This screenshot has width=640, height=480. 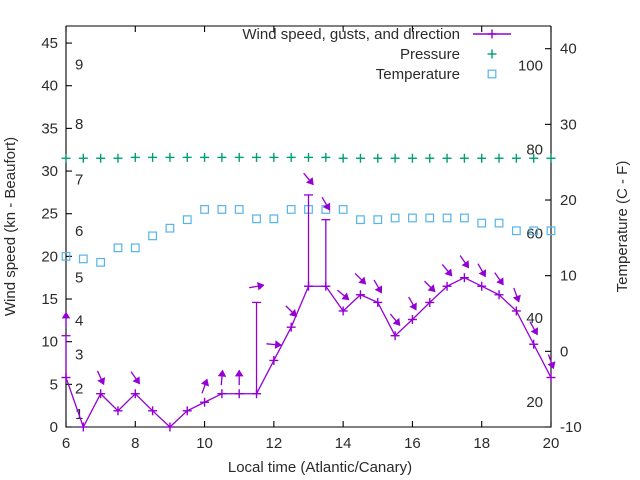 What do you see at coordinates (79, 278) in the screenshot?
I see `beaufort-label: 5` at bounding box center [79, 278].